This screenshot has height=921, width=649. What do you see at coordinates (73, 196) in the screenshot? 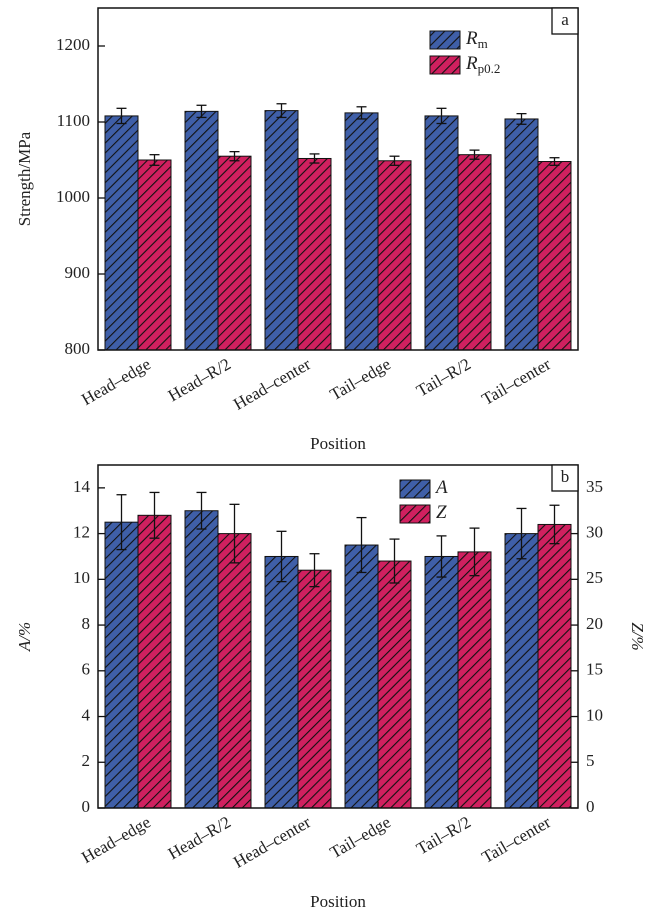
I see `y-tick-label: 1000` at bounding box center [73, 196].